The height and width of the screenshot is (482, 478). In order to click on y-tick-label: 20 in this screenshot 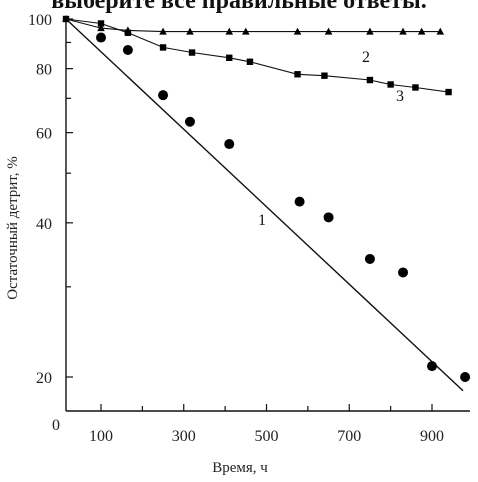, I will do `click(44, 378)`.